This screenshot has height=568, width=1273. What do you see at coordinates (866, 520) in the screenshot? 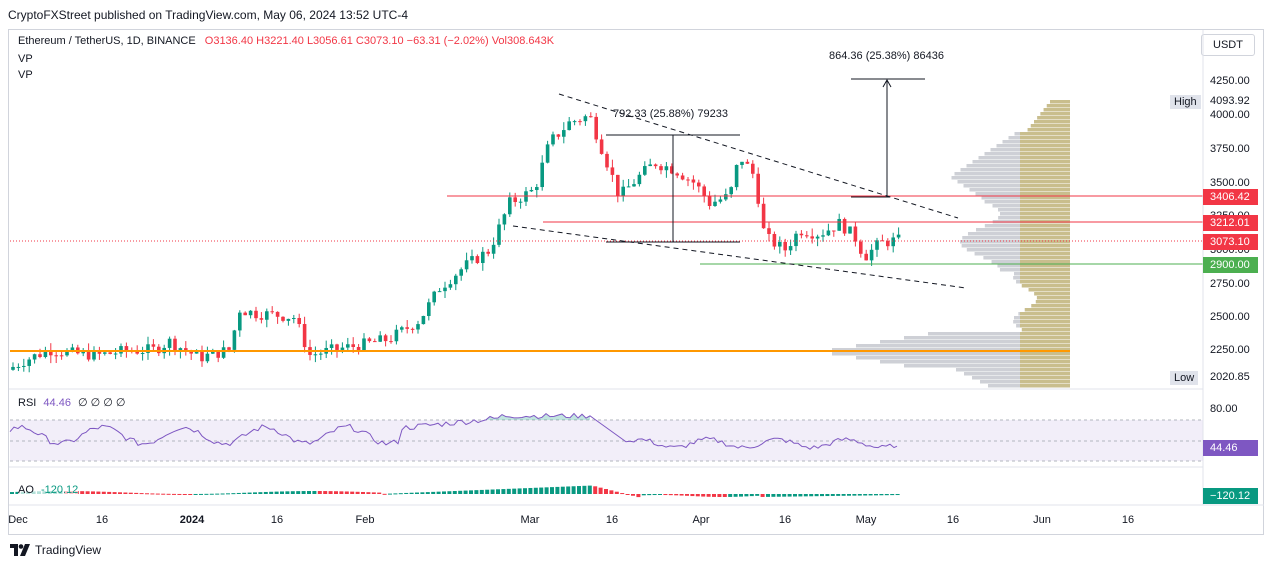
I see `x-tick: May` at bounding box center [866, 520].